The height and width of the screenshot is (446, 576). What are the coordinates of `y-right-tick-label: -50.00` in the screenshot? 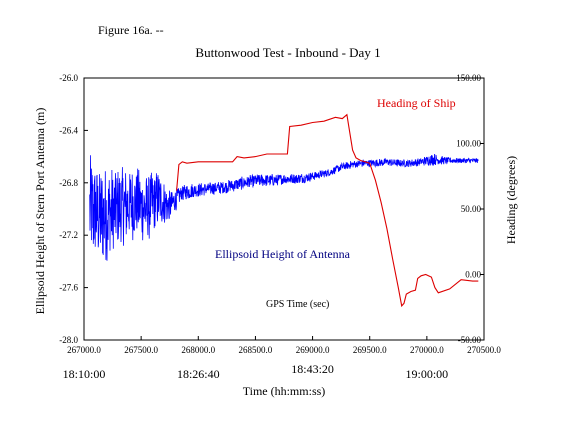 It's located at (470, 340).